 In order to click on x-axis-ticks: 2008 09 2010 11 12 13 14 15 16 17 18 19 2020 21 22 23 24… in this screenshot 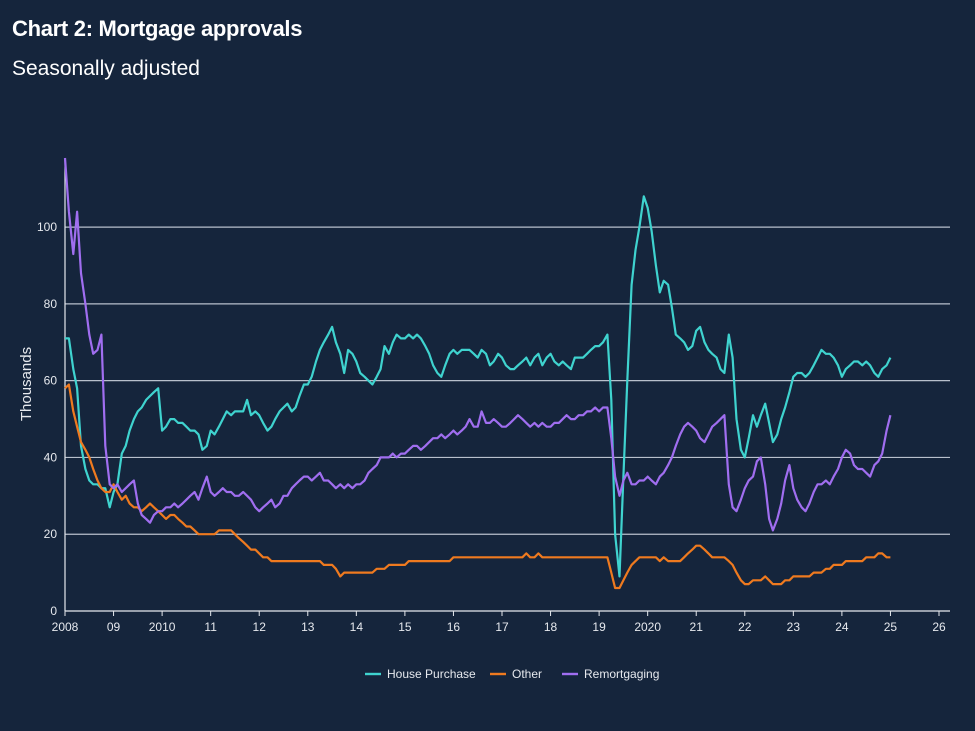, I will do `click(499, 622)`.